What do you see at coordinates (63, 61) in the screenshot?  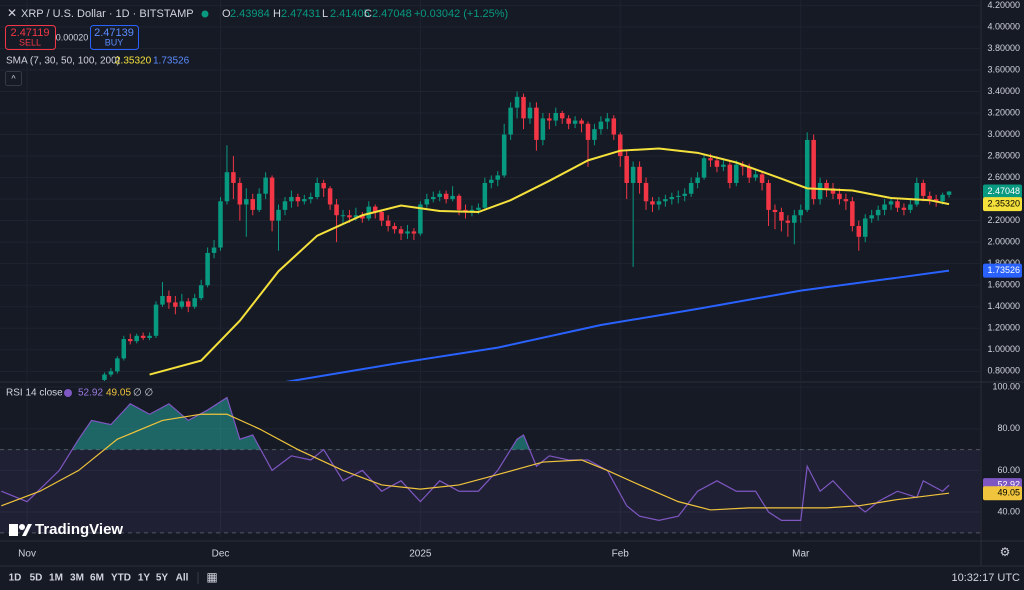 I see `sma-legend: SMA (7, 30, 50, 100, 200)` at bounding box center [63, 61].